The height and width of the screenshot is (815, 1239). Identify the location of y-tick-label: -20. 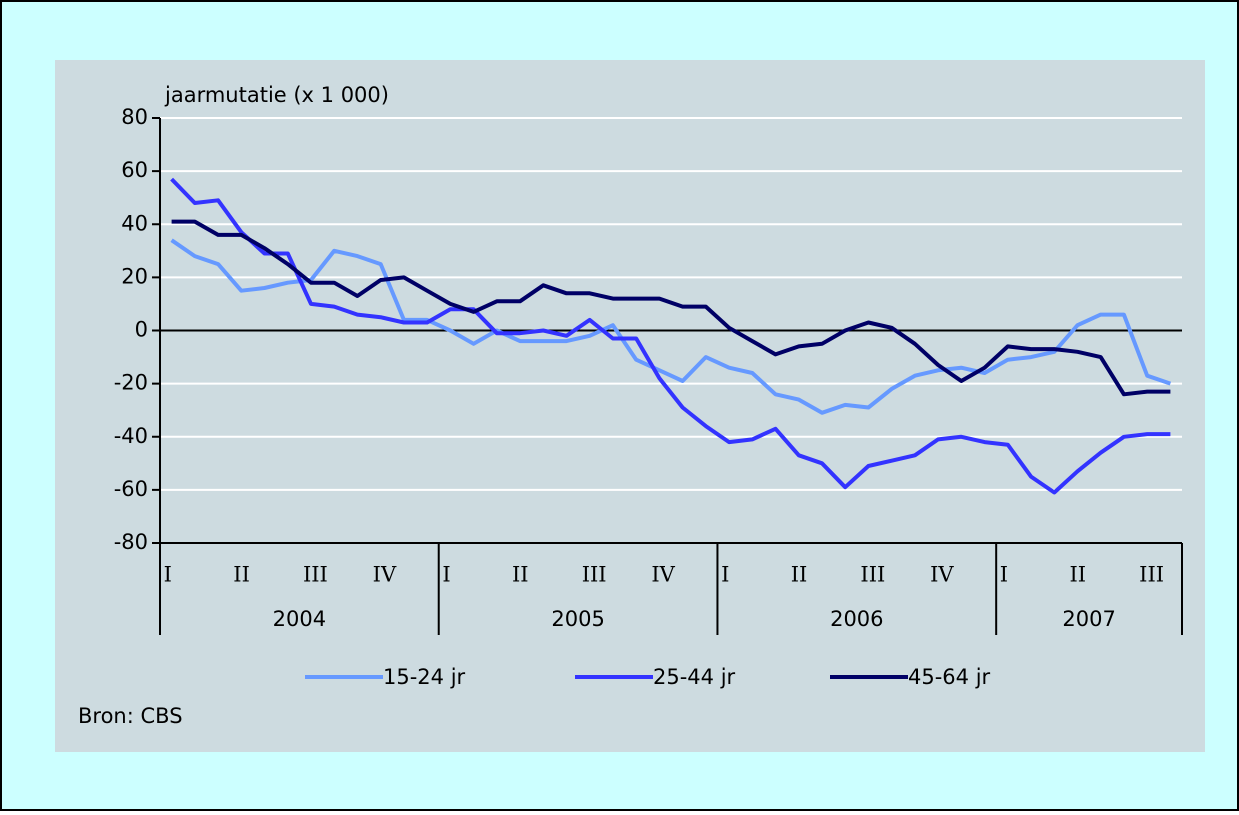
(131, 383).